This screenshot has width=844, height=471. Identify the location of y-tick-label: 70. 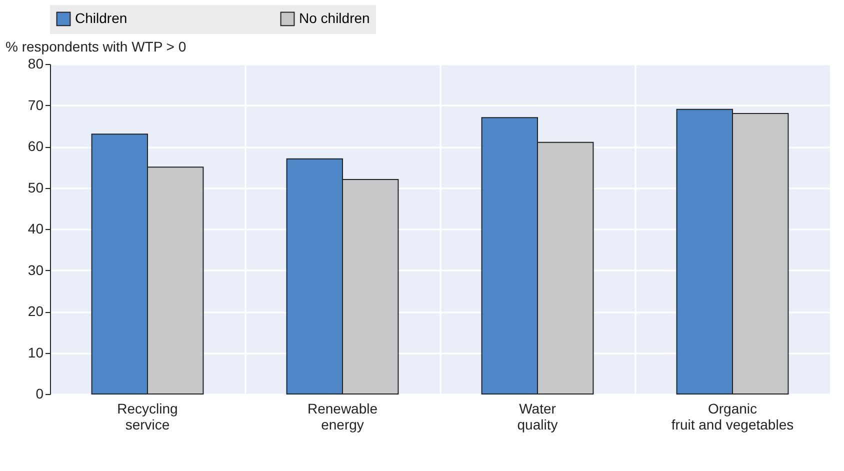
(36, 104).